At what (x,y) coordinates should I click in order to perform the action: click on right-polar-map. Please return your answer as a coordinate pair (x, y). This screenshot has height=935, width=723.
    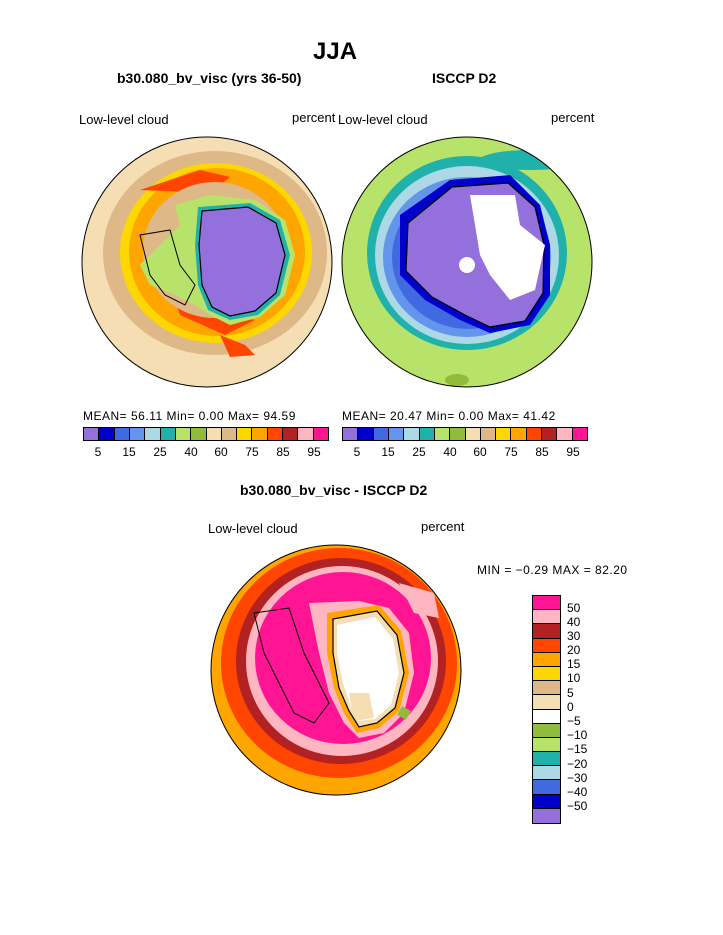
    Looking at the image, I should click on (467, 262).